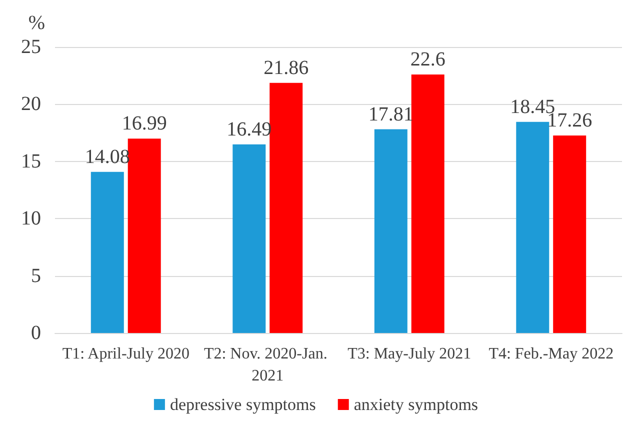 The image size is (632, 422). Describe the element at coordinates (36, 23) in the screenshot. I see `y-axis-title: %` at that location.